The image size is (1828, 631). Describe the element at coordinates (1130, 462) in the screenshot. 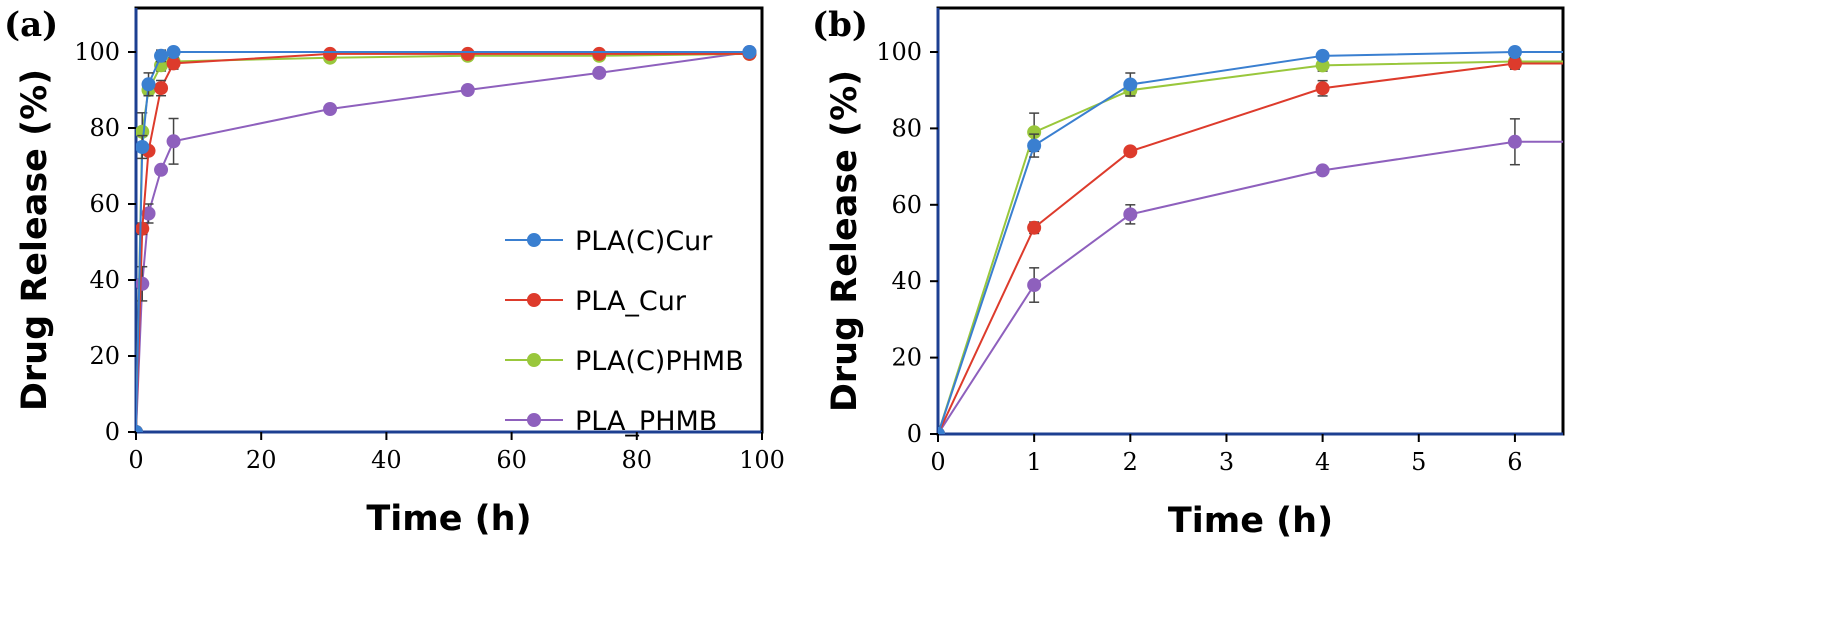

I see `x-tick-label: 2` at that location.